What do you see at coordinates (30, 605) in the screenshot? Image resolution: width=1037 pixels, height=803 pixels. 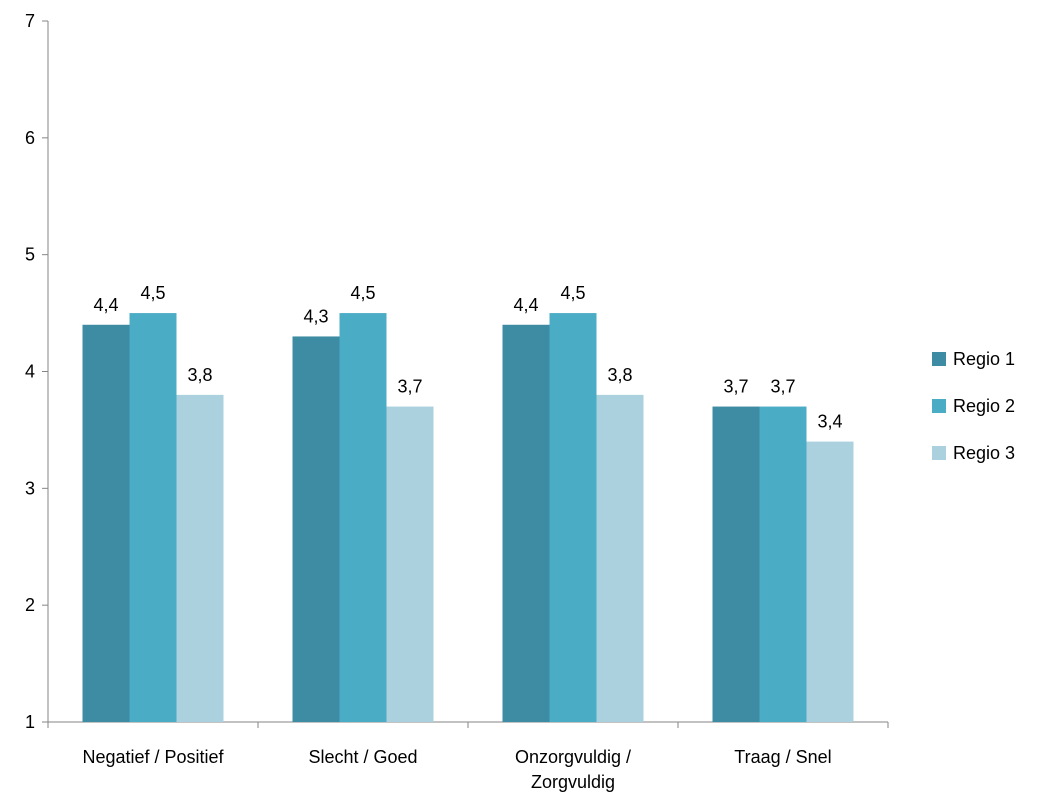 I see `y-tick-label: 2` at bounding box center [30, 605].